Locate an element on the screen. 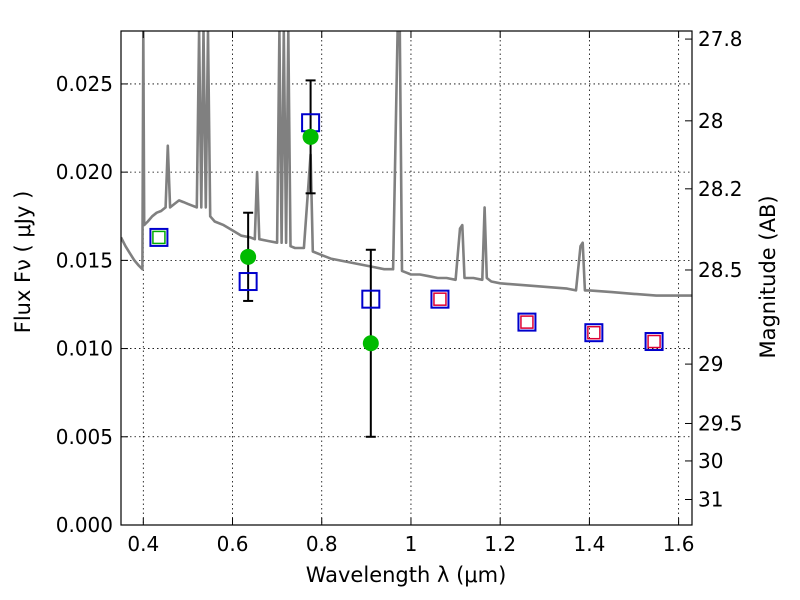  x-tick-label: 1 is located at coordinates (411, 544).